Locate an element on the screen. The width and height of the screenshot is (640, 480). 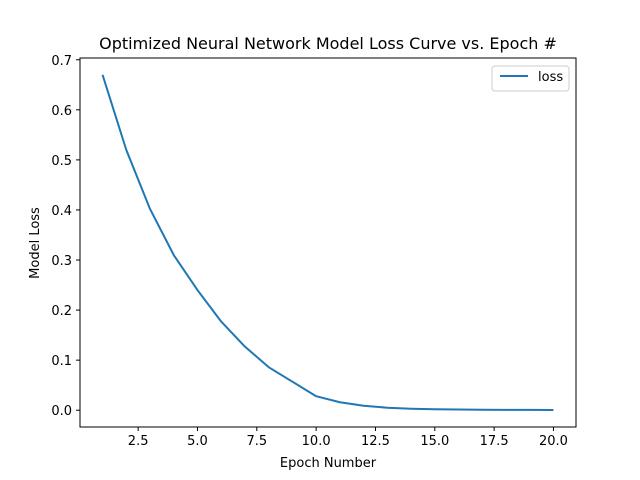
x-tick-label: 10.0 is located at coordinates (316, 441).